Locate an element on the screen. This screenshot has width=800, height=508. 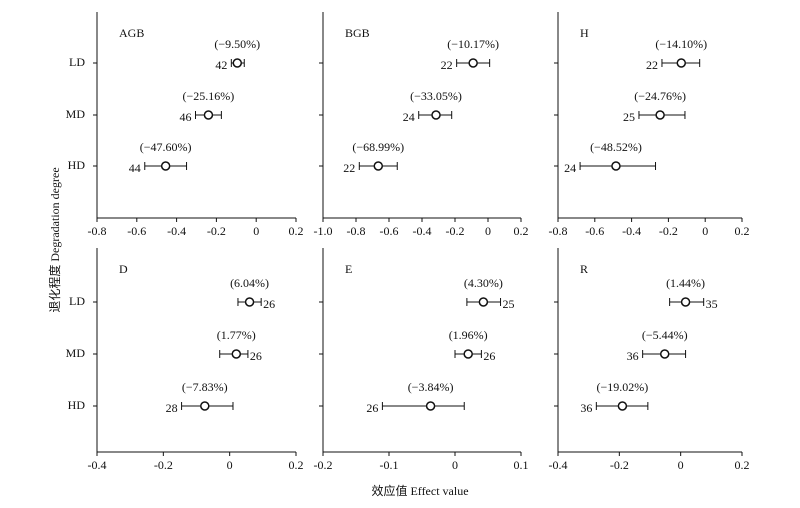
x-tick-label: -1.0 is located at coordinates (323, 231).